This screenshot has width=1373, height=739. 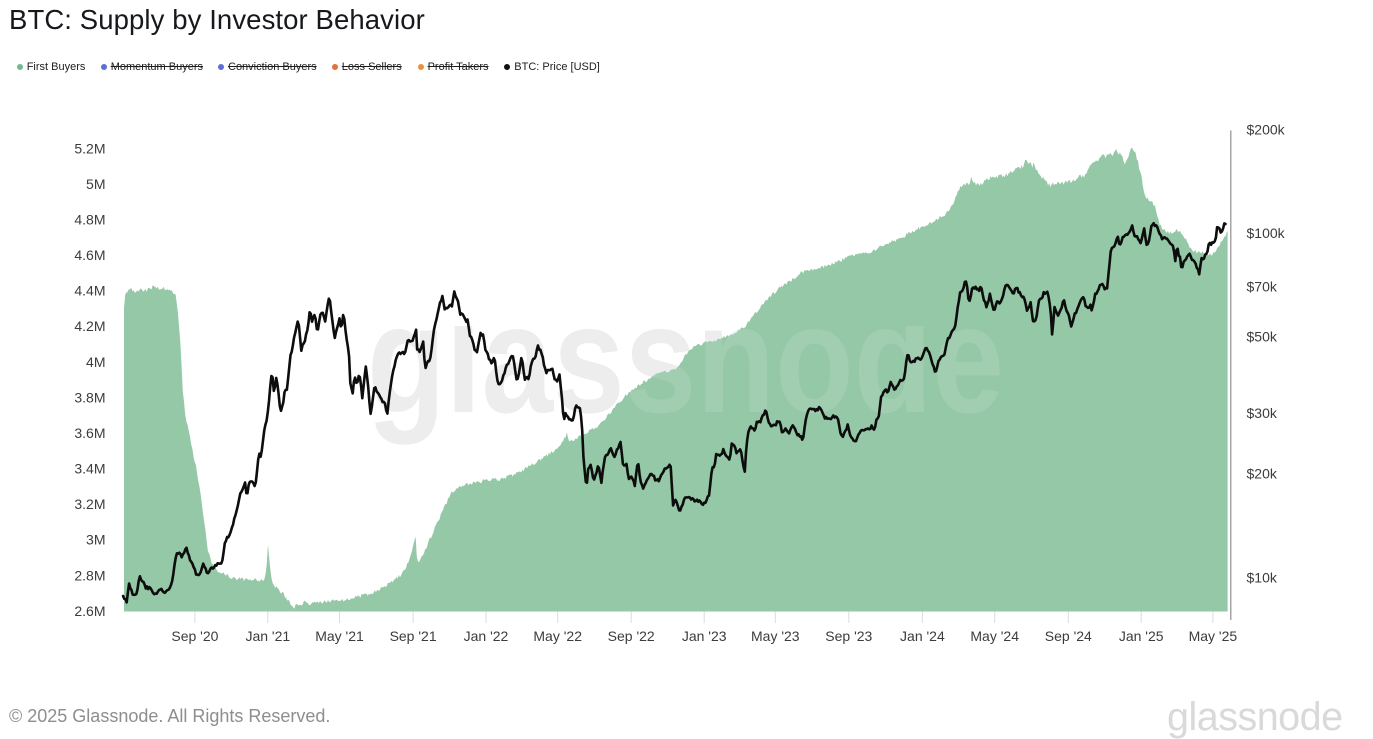 What do you see at coordinates (1262, 286) in the screenshot?
I see `svg-text: $70k` at bounding box center [1262, 286].